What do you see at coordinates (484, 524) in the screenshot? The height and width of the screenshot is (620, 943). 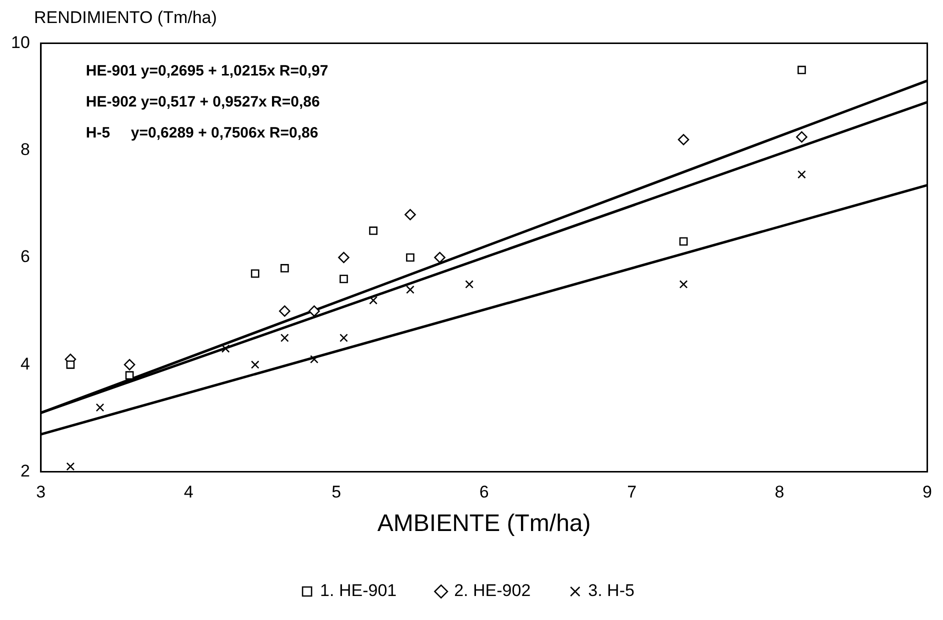 I see `x-axis-title: AMBIENTE (Tm/ha)` at bounding box center [484, 524].